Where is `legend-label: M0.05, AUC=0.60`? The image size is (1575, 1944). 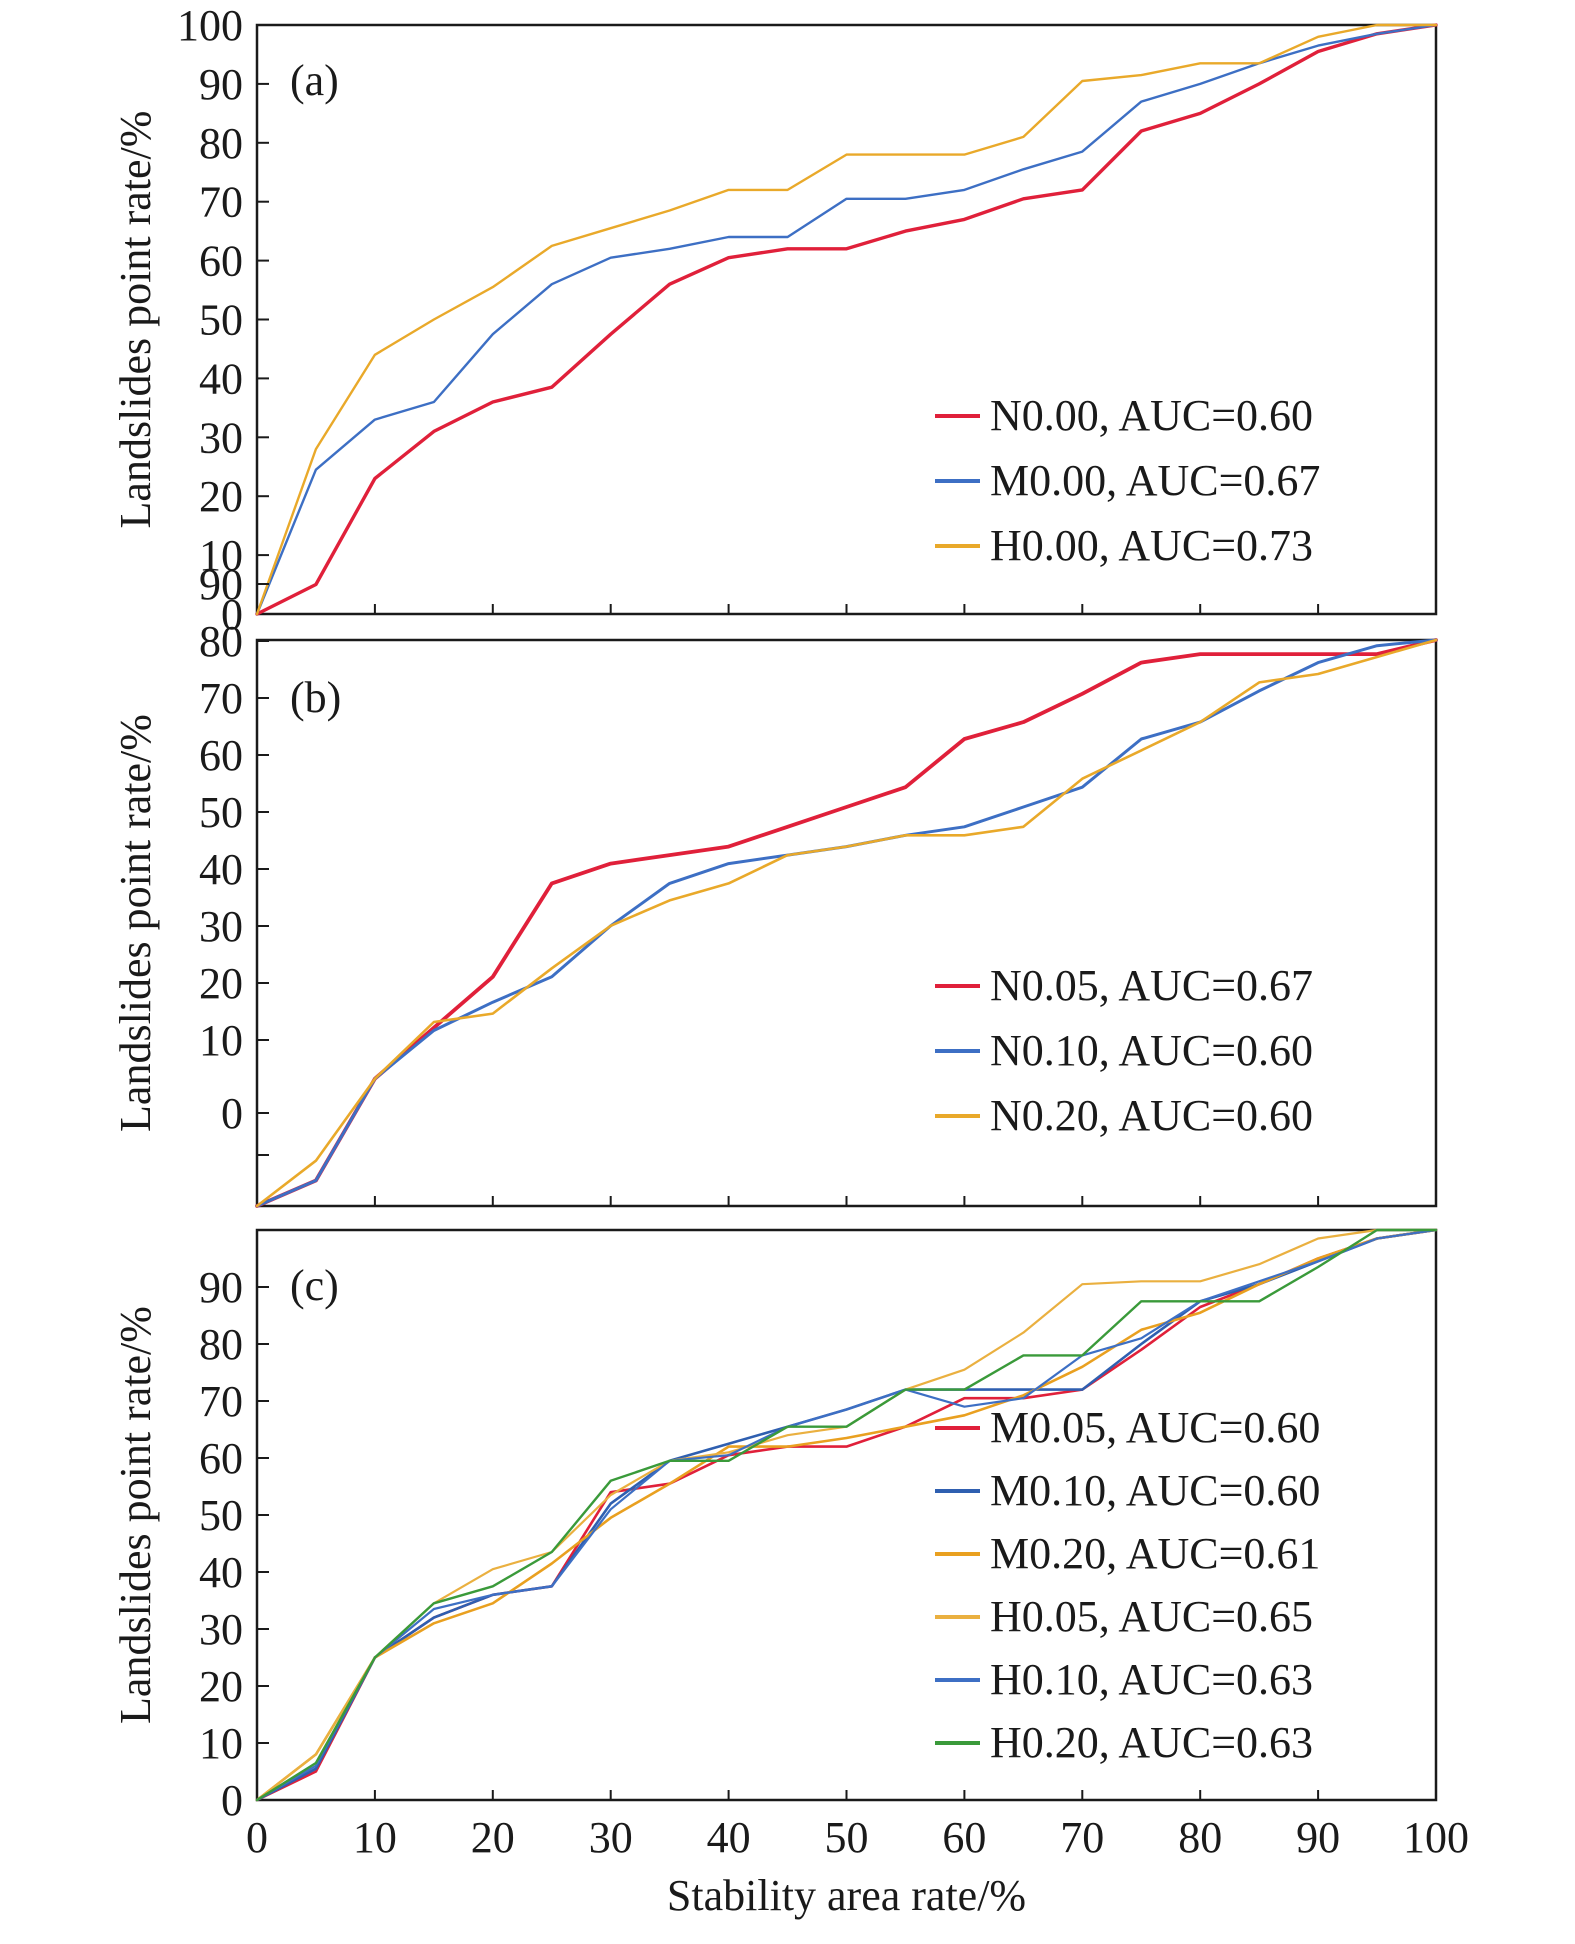 legend-label: M0.05, AUC=0.60 is located at coordinates (1155, 1427).